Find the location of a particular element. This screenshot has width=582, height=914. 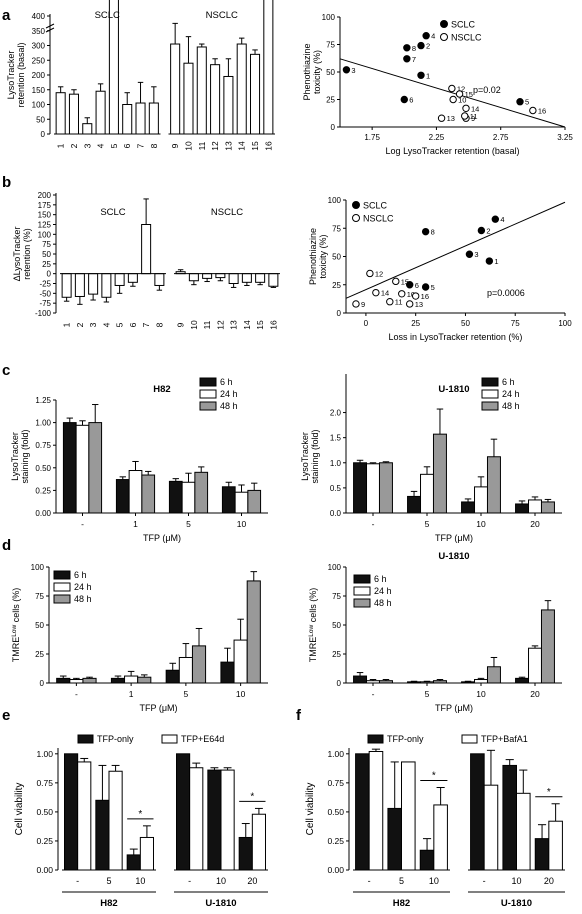

y-axis-label-line: Phenothiazine is located at coordinates (313, 256).